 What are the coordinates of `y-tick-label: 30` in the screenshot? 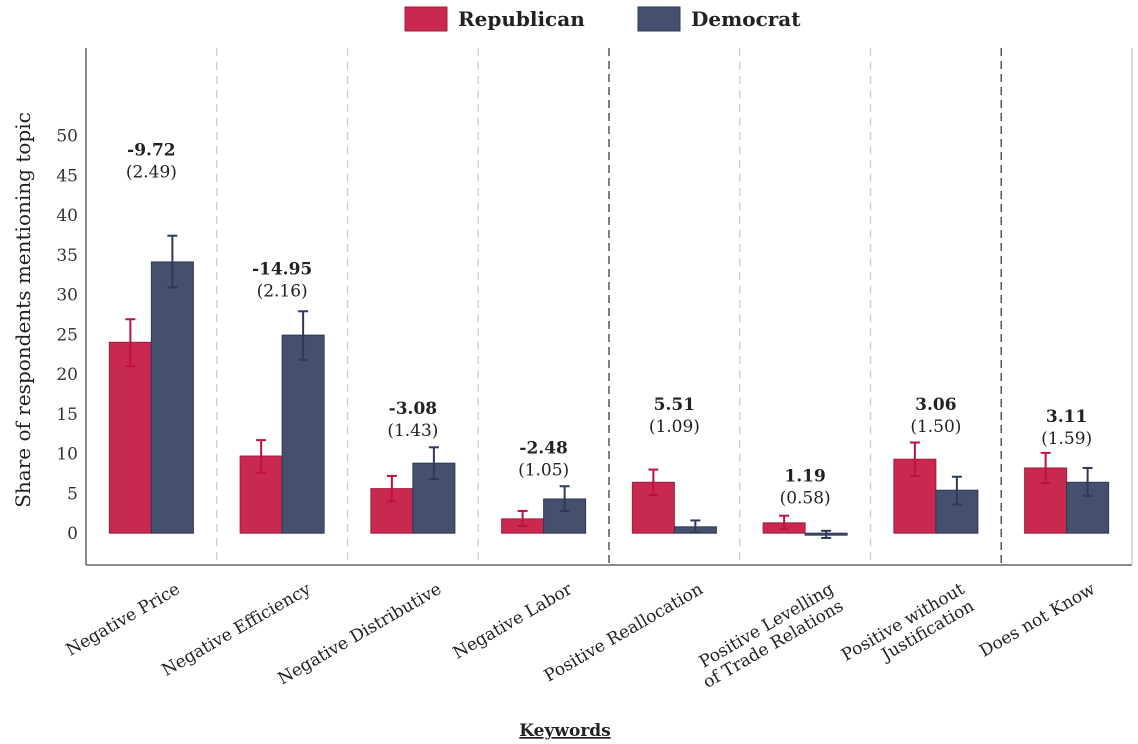 It's located at (67, 296).